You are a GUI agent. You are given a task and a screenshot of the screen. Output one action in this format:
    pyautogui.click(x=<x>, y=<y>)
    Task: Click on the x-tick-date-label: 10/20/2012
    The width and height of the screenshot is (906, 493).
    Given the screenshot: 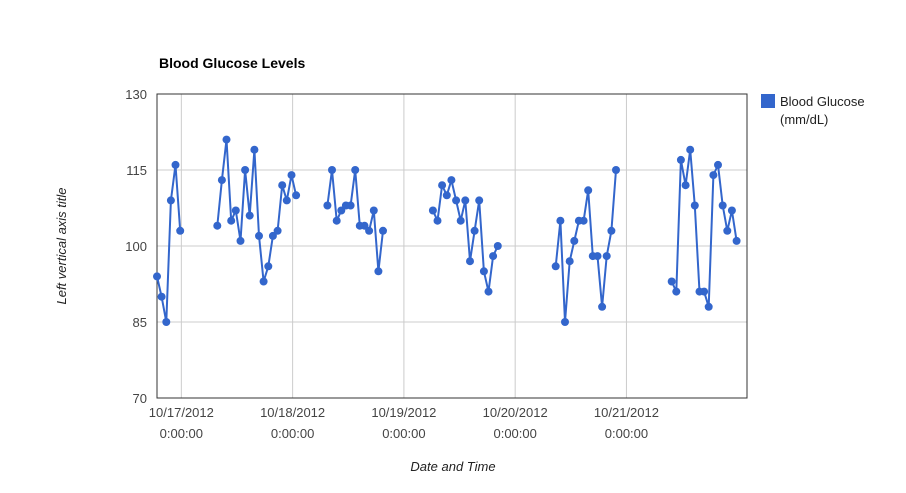 What is the action you would take?
    pyautogui.click(x=515, y=412)
    